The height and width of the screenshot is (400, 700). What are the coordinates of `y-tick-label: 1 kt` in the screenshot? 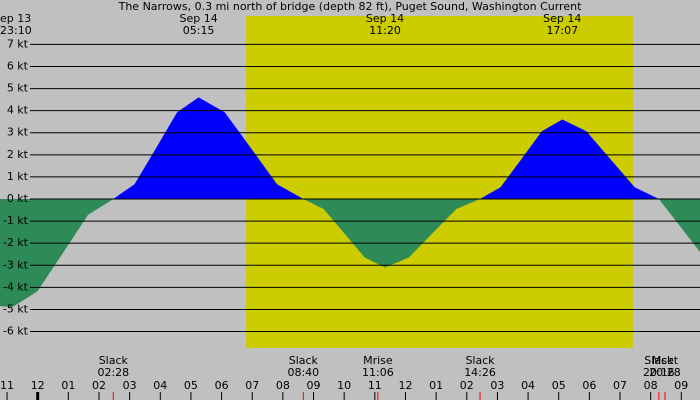 It's located at (18, 176).